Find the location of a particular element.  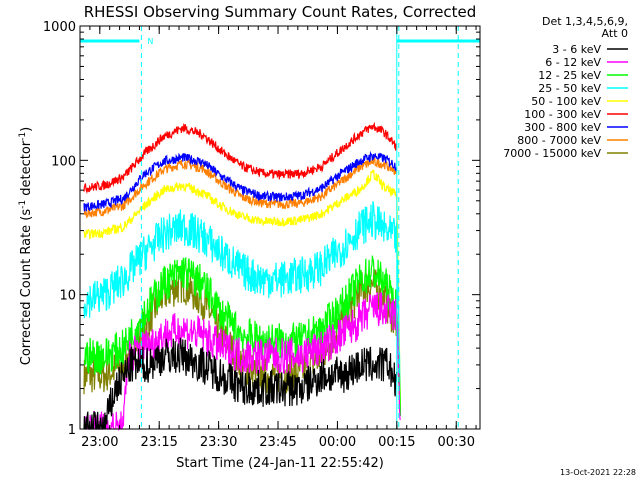

footer-date: 13-Oct-2021 22:28 is located at coordinates (598, 472).